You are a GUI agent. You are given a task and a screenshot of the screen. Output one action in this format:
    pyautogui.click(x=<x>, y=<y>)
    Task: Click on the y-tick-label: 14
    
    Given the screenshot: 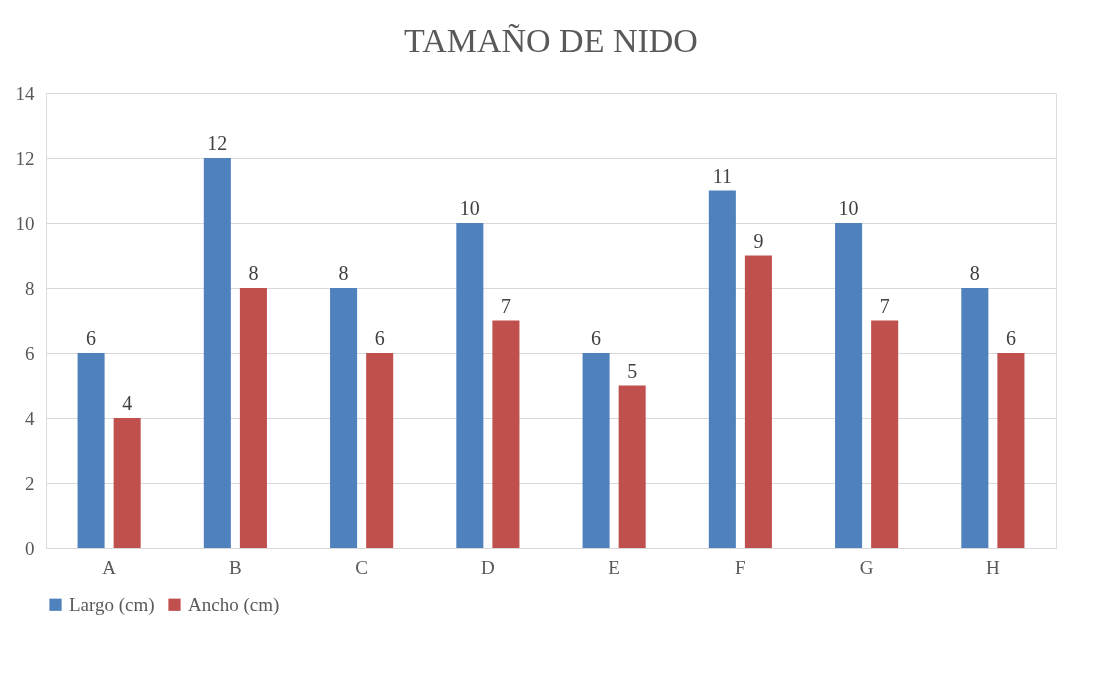 What is the action you would take?
    pyautogui.click(x=25, y=93)
    